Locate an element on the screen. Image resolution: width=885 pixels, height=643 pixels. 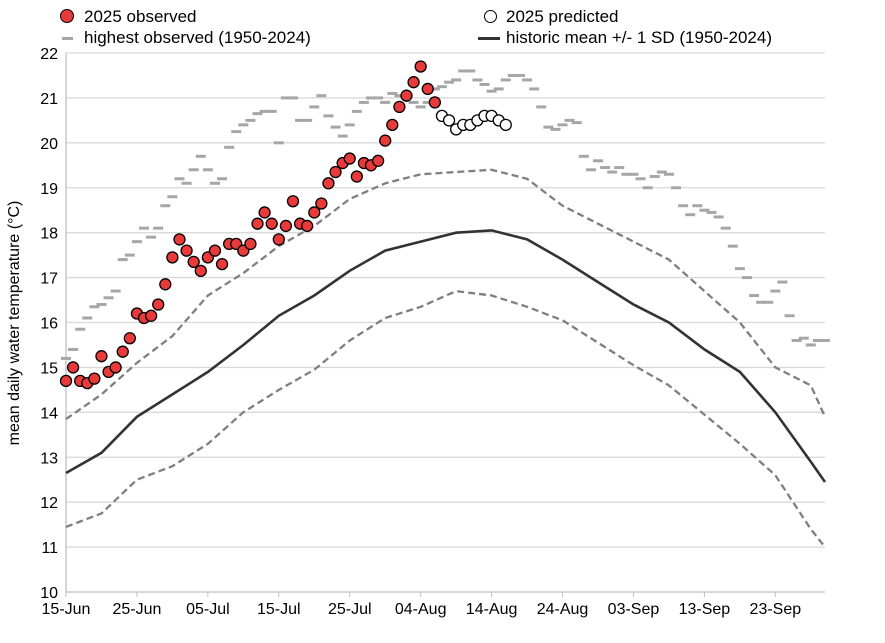
legend-highest-label: highest observed (1950-2024) is located at coordinates (197, 37).